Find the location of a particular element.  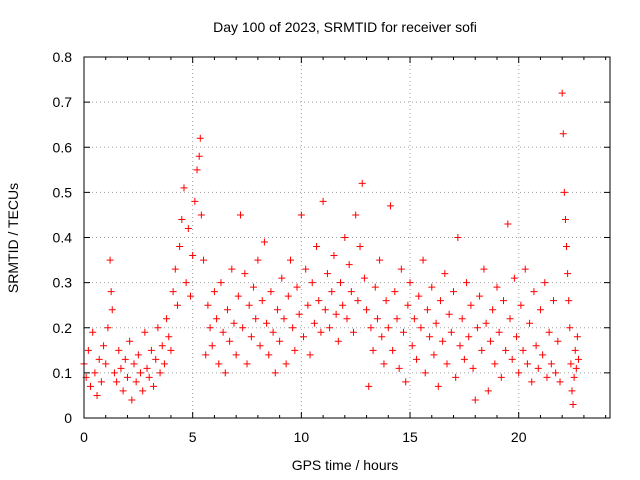

x-tick-label: 0 is located at coordinates (84, 437).